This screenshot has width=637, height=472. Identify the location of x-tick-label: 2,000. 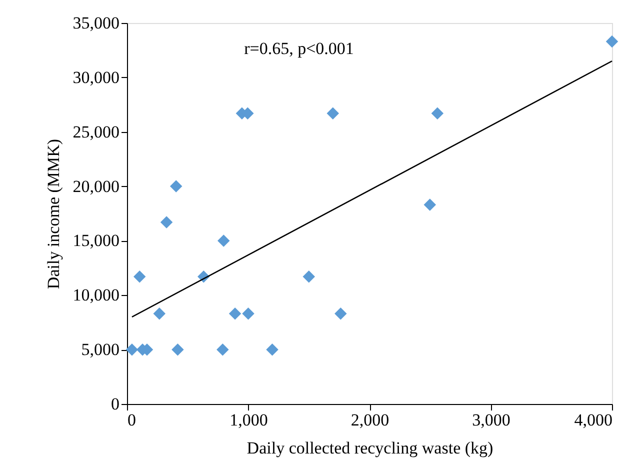
(370, 420).